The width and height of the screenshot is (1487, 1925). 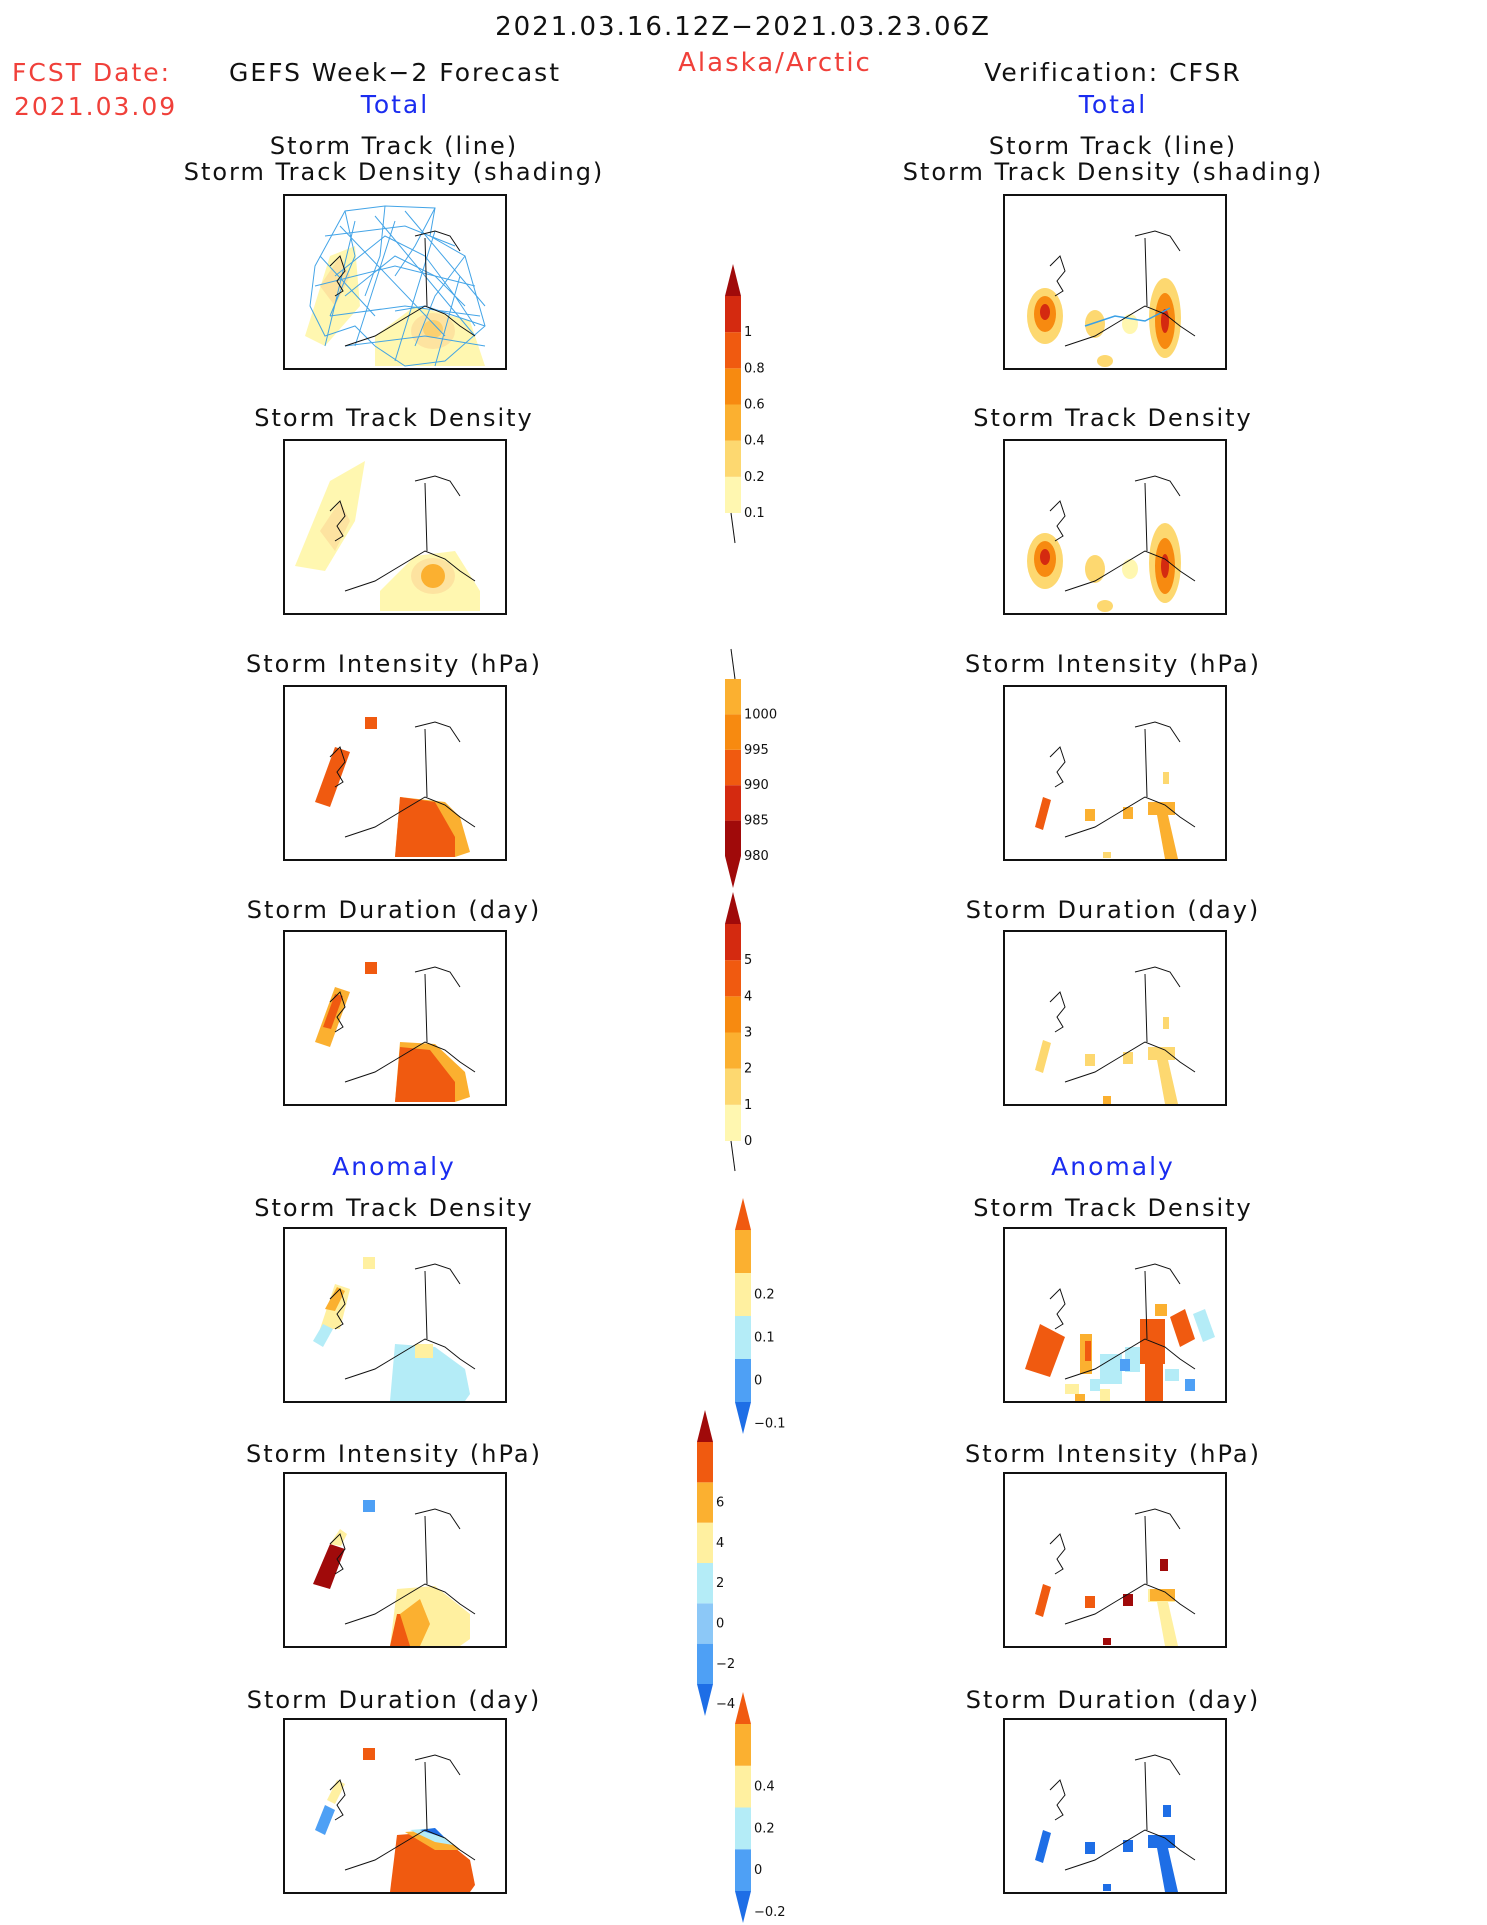 I want to click on colorbar-tick-label: 1000, so click(x=760, y=714).